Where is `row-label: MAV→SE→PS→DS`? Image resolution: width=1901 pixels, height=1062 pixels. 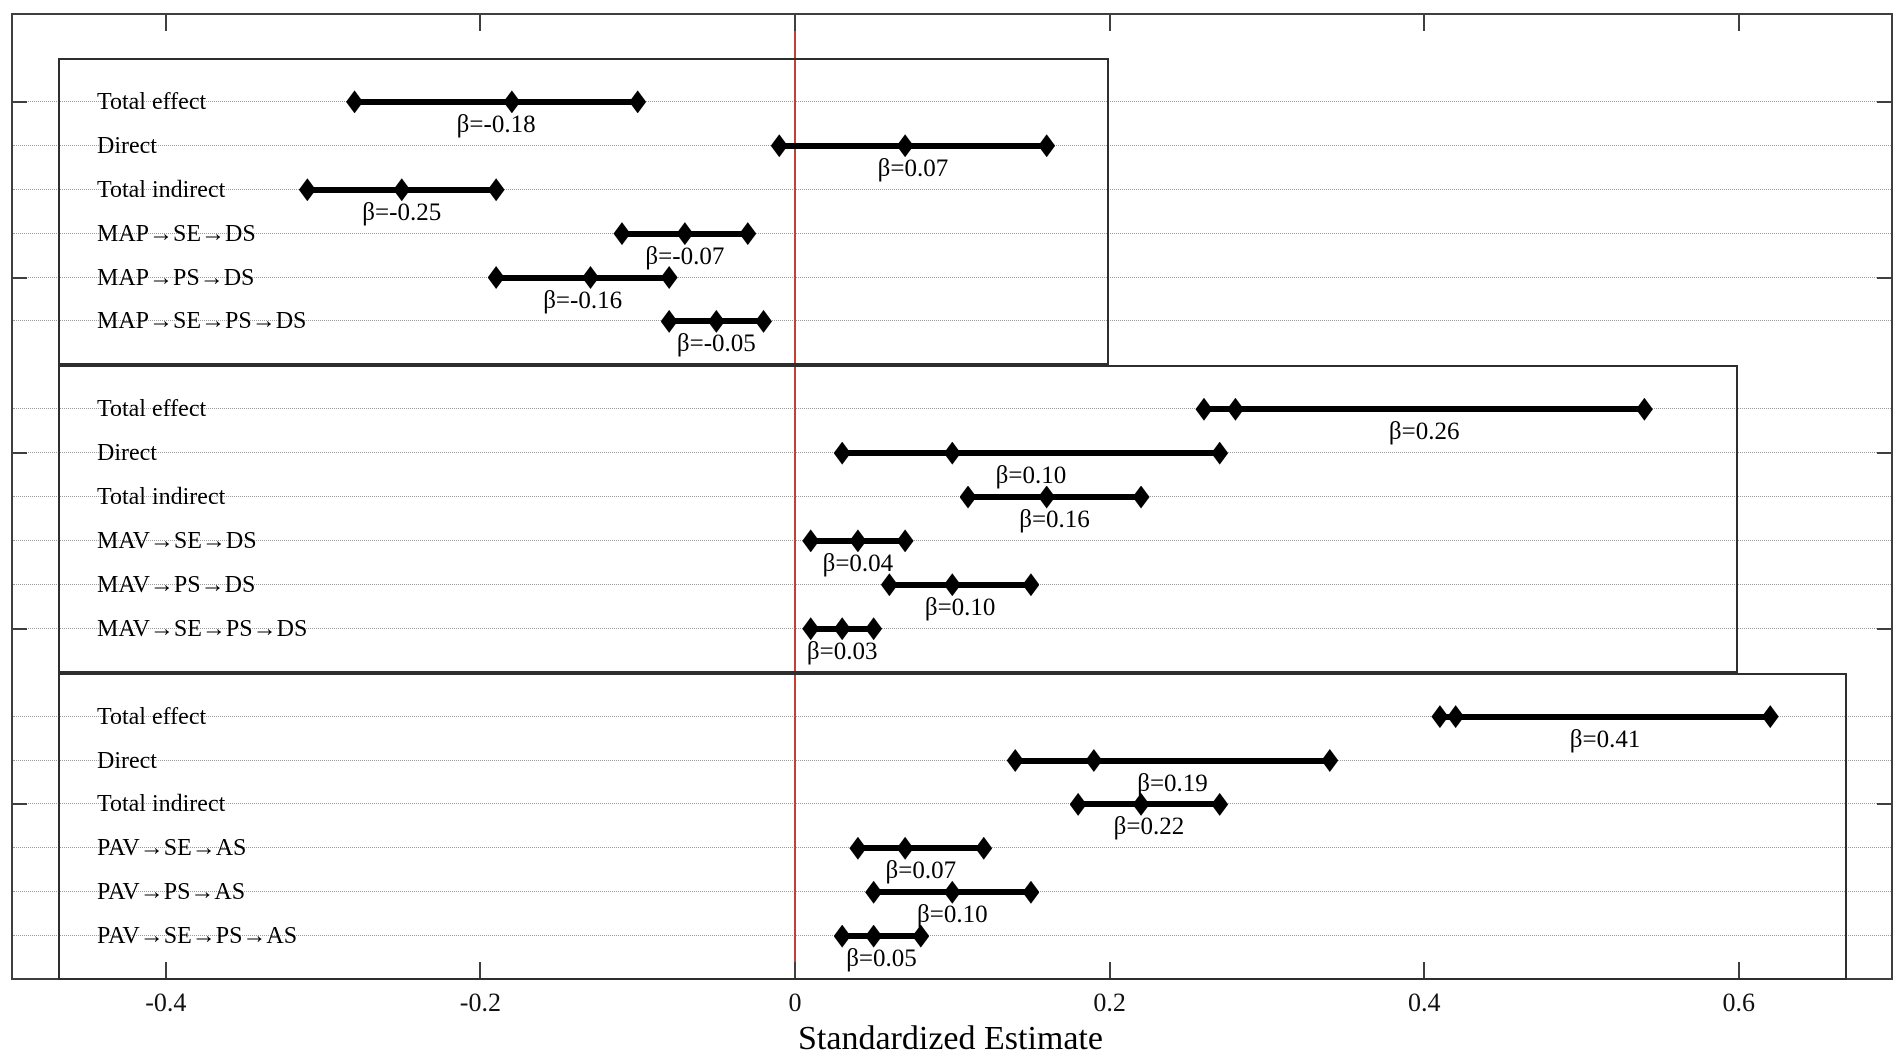 row-label: MAV→SE→PS→DS is located at coordinates (202, 628).